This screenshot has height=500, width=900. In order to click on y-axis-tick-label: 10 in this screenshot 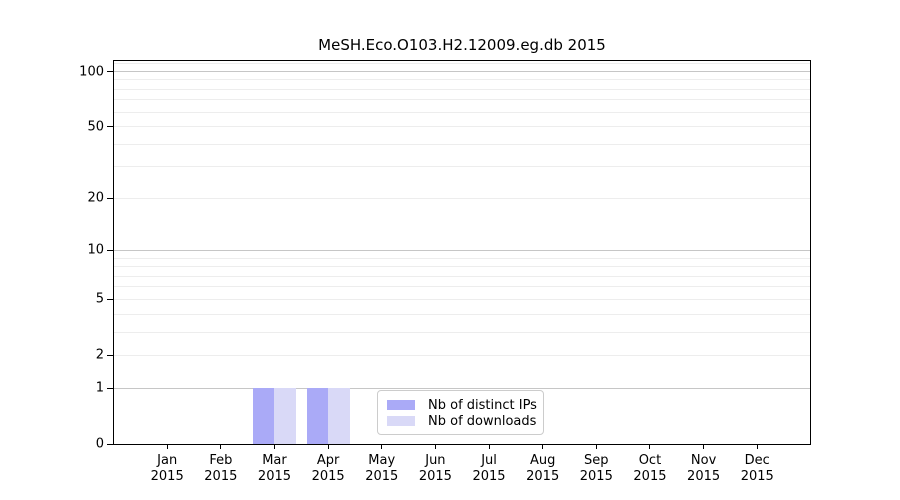, I will do `click(95, 250)`.